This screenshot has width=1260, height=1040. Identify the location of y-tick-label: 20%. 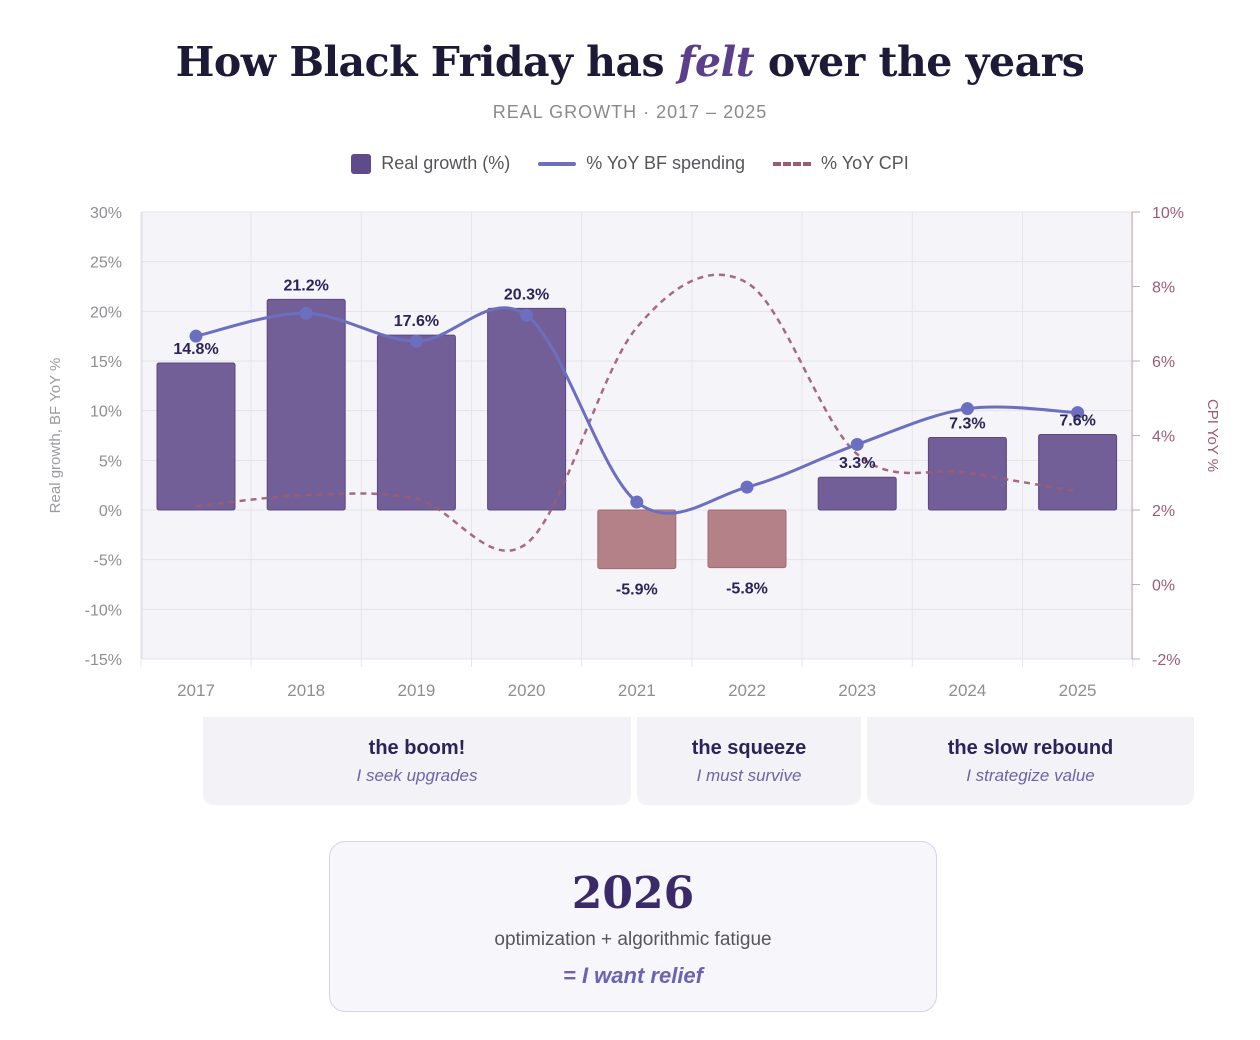
(106, 312).